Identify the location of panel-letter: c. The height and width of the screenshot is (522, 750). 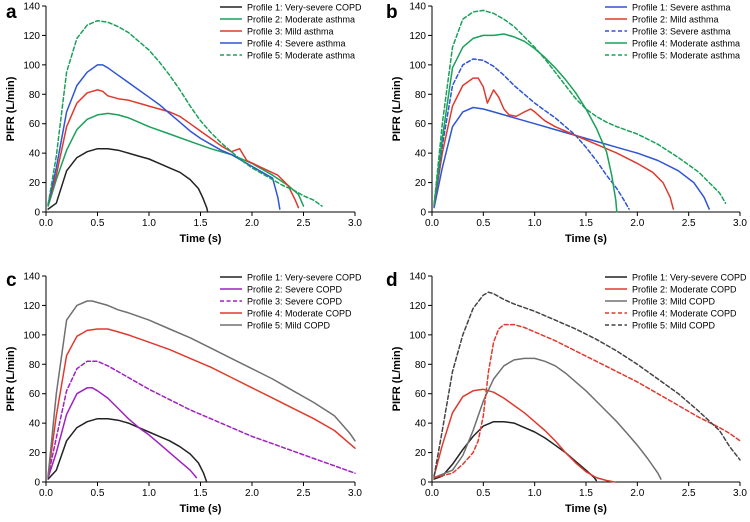
(11, 280).